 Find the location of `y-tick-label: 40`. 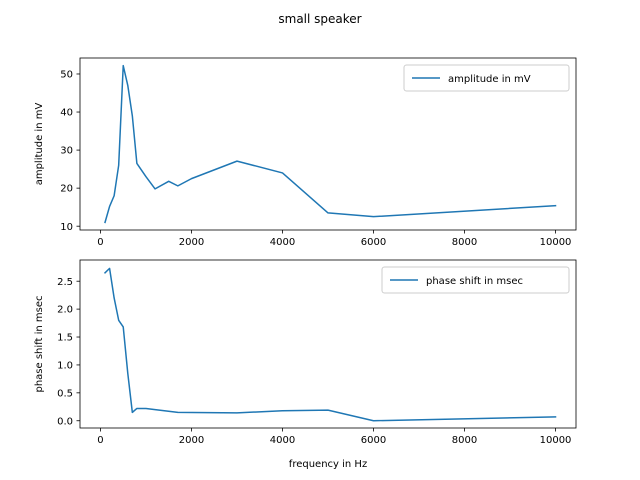

y-tick-label: 40 is located at coordinates (66, 113).